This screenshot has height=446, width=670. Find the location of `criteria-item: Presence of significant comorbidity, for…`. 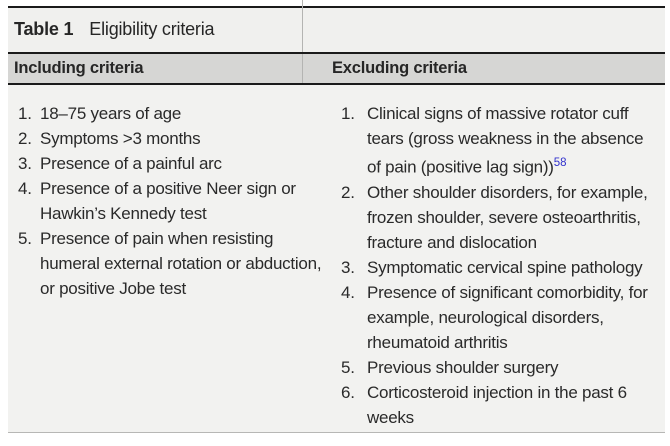

criteria-item: Presence of significant comorbidity, for… is located at coordinates (500, 317).